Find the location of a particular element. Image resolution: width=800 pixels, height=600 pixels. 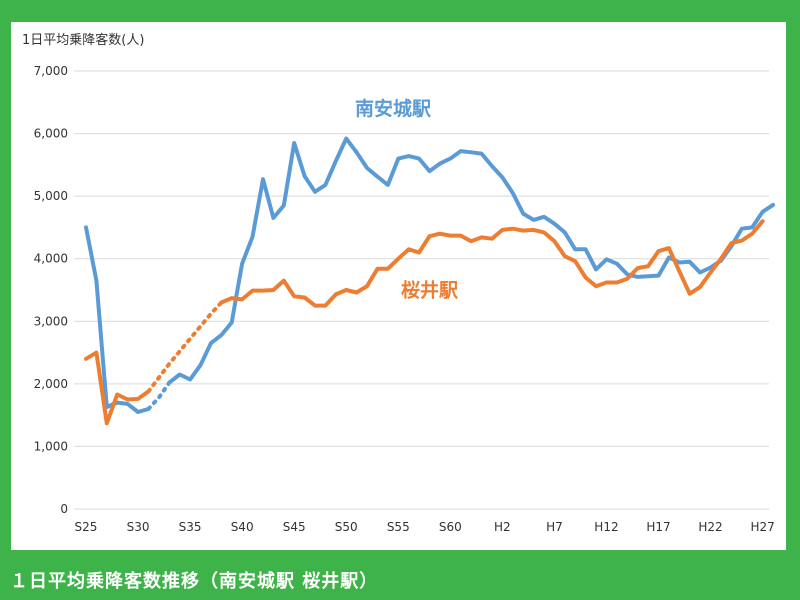

x-tick-label: S50 is located at coordinates (346, 527).